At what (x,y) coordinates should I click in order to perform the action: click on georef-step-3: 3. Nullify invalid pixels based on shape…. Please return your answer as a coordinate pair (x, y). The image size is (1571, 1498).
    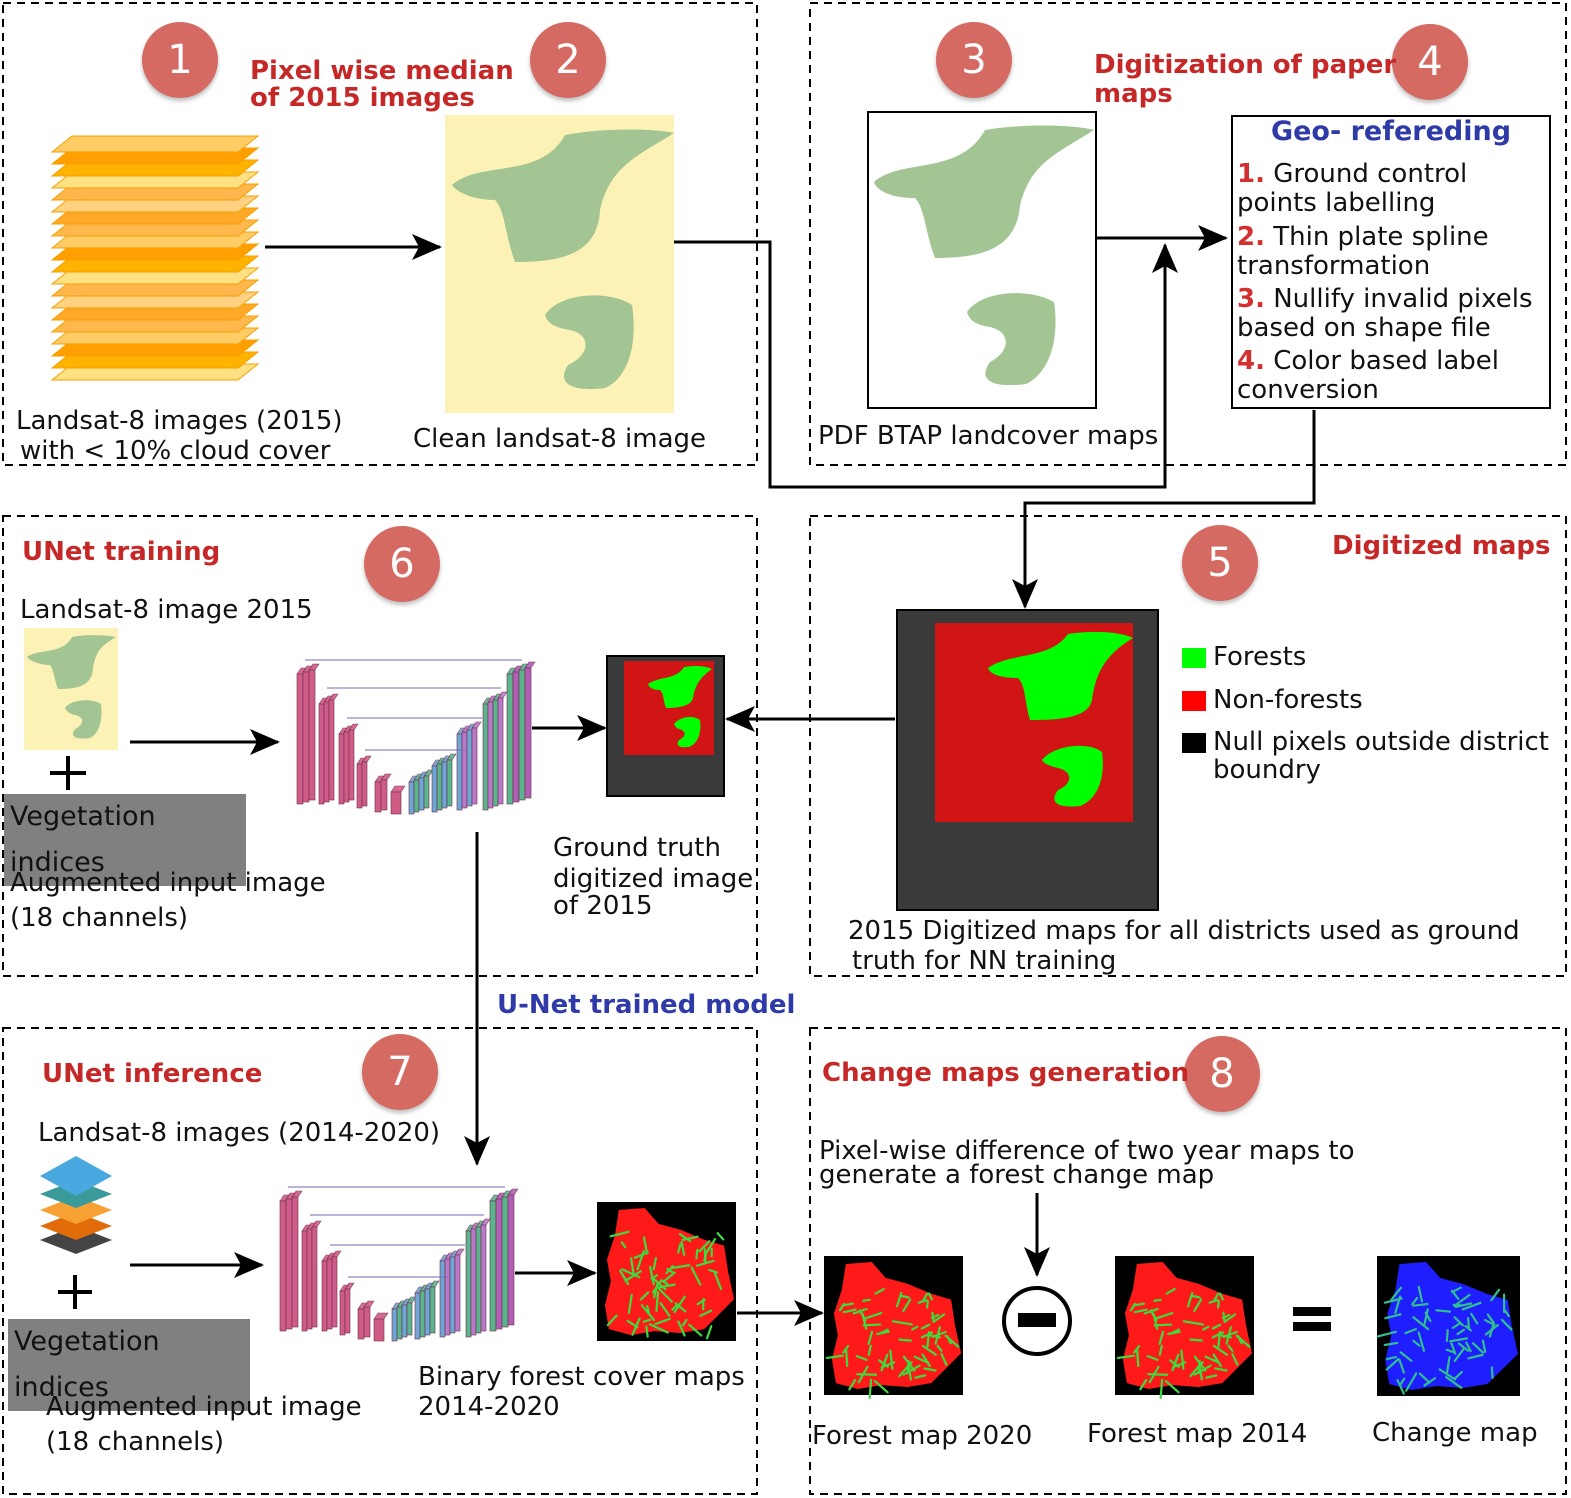
    Looking at the image, I should click on (1395, 314).